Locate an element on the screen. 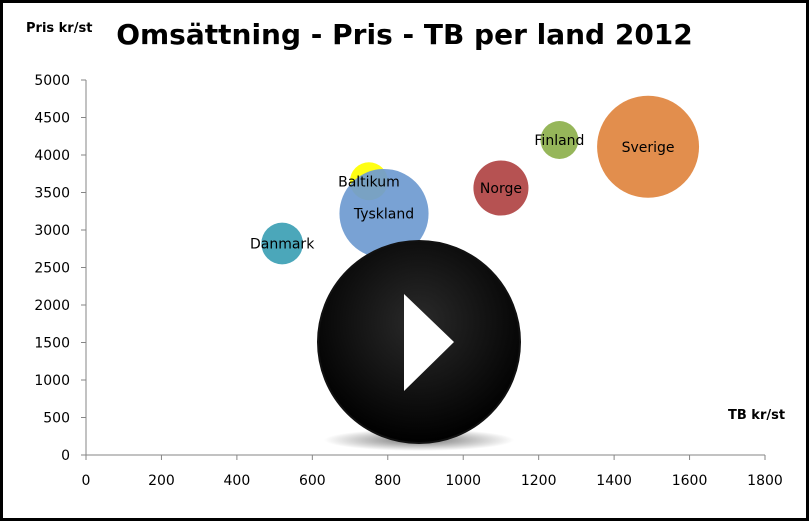  bubble-label-norge: Norge is located at coordinates (501, 189).